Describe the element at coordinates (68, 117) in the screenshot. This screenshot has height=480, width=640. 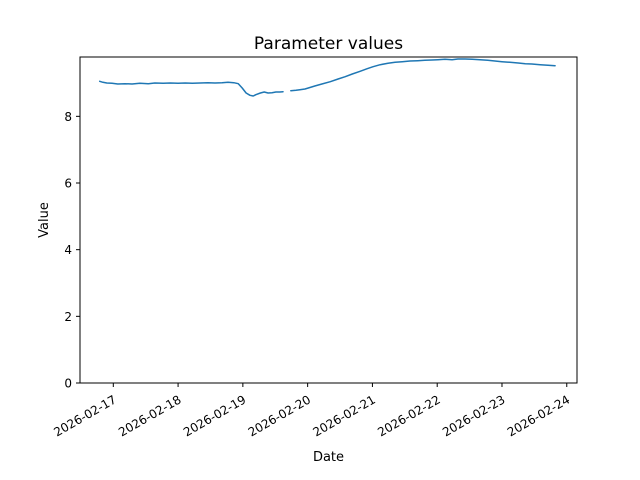
I see `y-tick-label: 8` at that location.